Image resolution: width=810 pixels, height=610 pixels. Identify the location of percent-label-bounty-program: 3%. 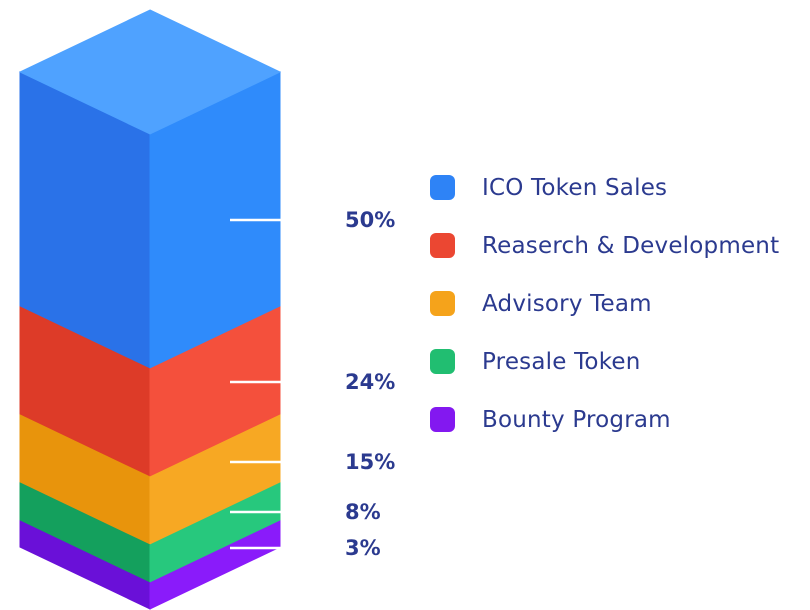
(363, 548).